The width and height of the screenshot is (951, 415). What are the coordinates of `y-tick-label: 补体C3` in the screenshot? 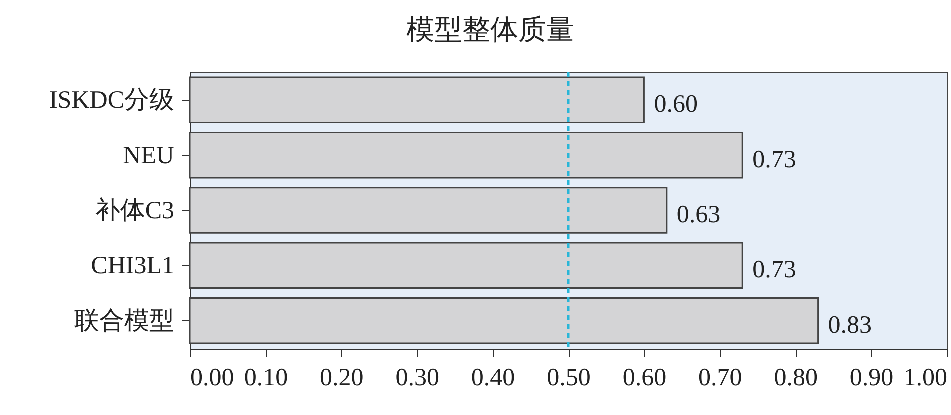 It's located at (134, 210).